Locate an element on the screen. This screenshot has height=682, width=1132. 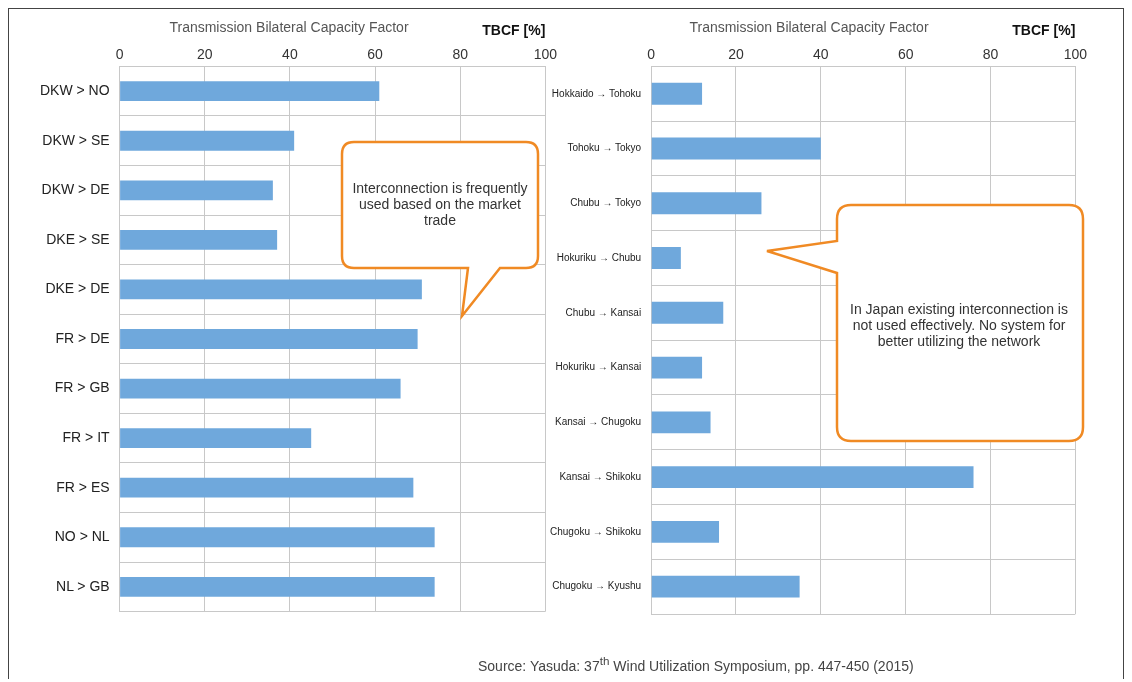
y-tick-label: FR > IT is located at coordinates (86, 436).